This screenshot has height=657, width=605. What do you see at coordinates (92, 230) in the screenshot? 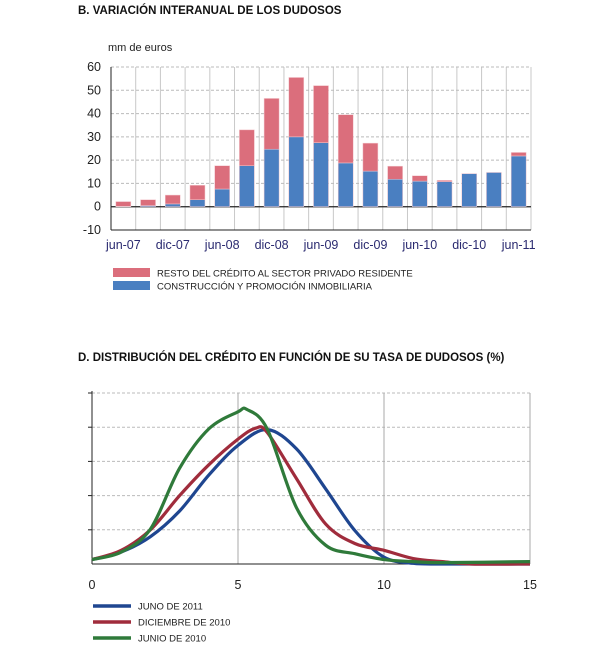
I see `y-tick-label: -10` at bounding box center [92, 230].